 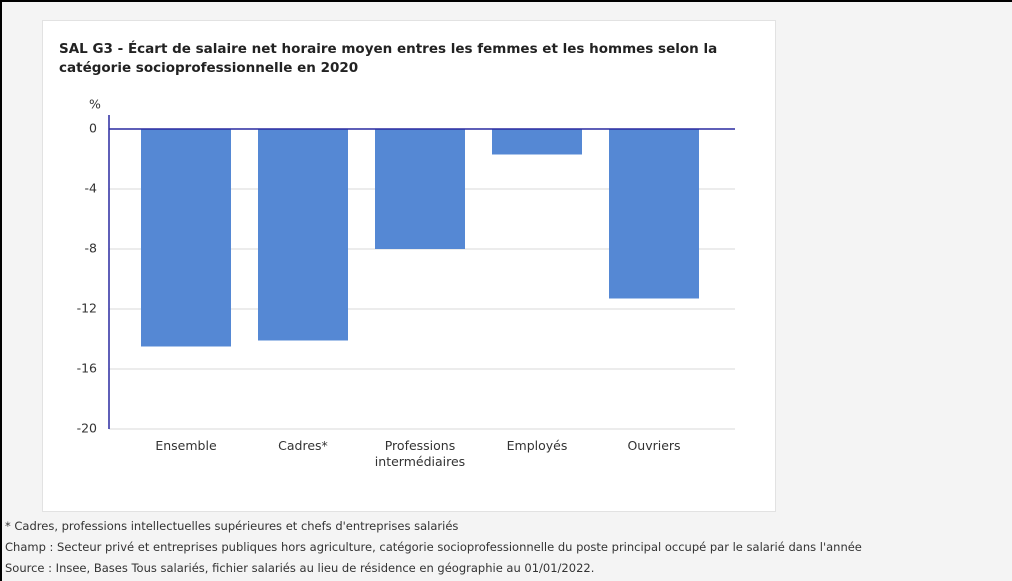 I want to click on y-tick-label: -8, so click(x=91, y=248).